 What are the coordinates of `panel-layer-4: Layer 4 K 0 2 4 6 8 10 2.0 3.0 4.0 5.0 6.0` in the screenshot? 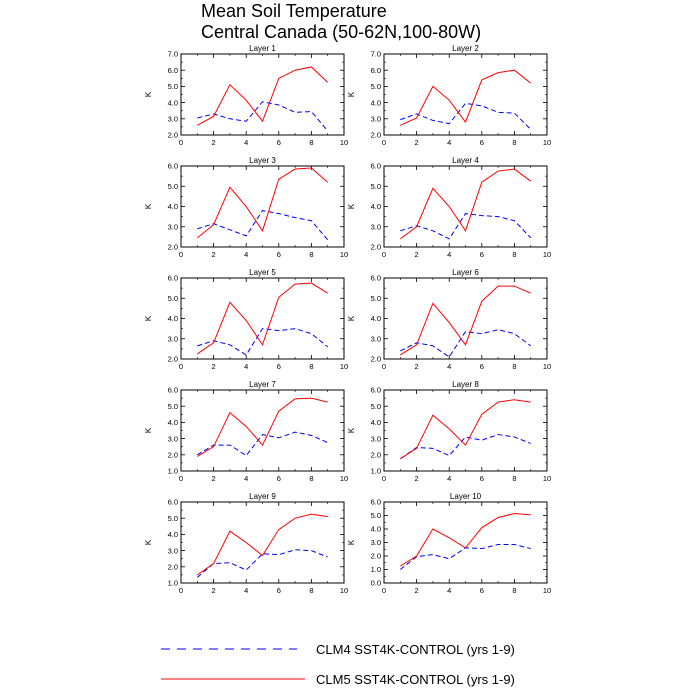 It's located at (449, 207).